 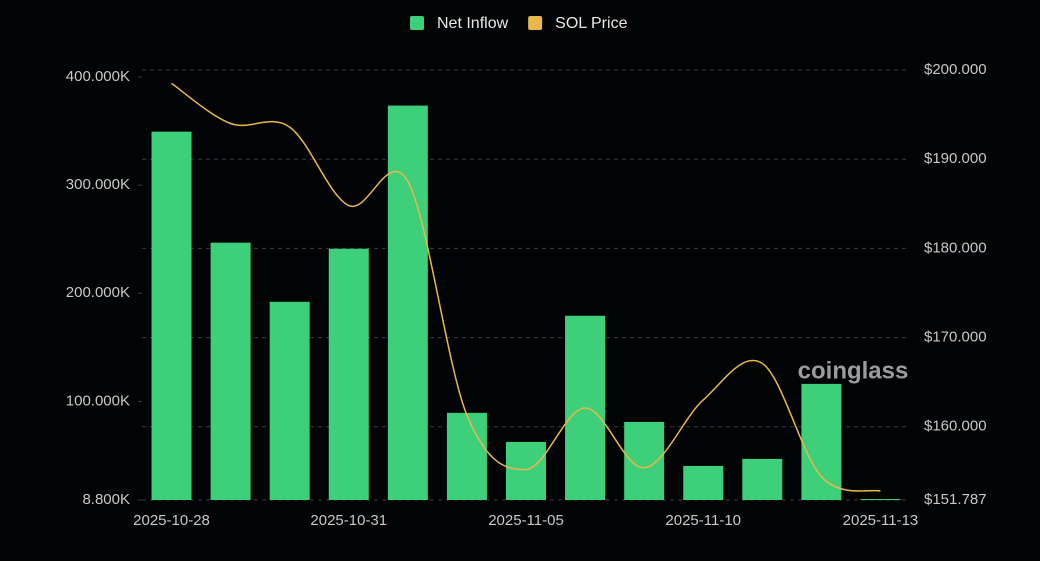 What do you see at coordinates (98, 76) in the screenshot?
I see `y-tick-label: 400.000K` at bounding box center [98, 76].